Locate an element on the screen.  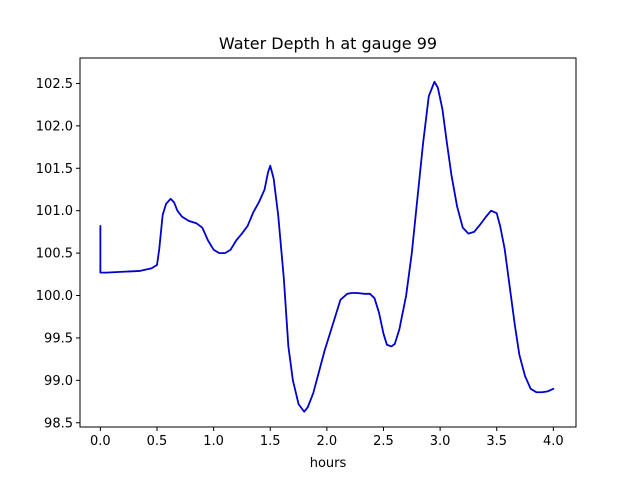
y-tick-label: 101.0 is located at coordinates (54, 211).